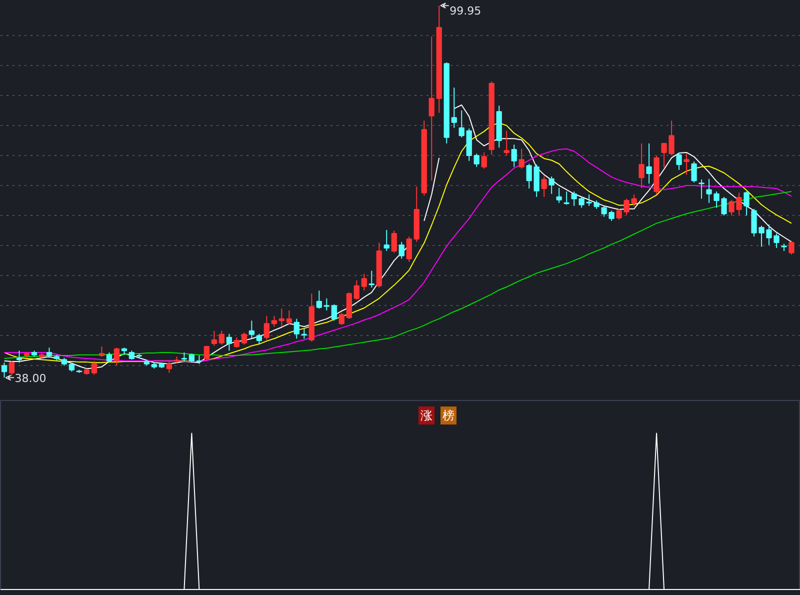 The height and width of the screenshot is (595, 800). What do you see at coordinates (448, 415) in the screenshot?
I see `text: 榜` at bounding box center [448, 415].